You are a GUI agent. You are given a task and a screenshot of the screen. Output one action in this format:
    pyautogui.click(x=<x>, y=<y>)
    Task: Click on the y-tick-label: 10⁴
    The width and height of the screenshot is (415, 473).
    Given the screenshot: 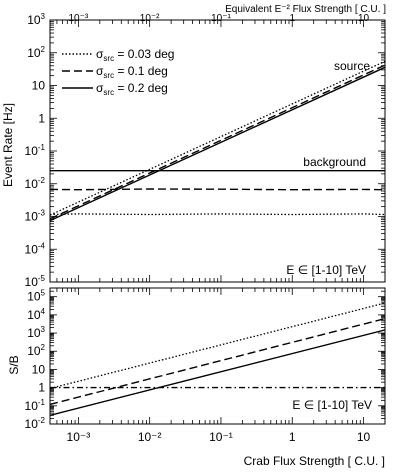 What is the action you would take?
    pyautogui.click(x=36, y=314)
    